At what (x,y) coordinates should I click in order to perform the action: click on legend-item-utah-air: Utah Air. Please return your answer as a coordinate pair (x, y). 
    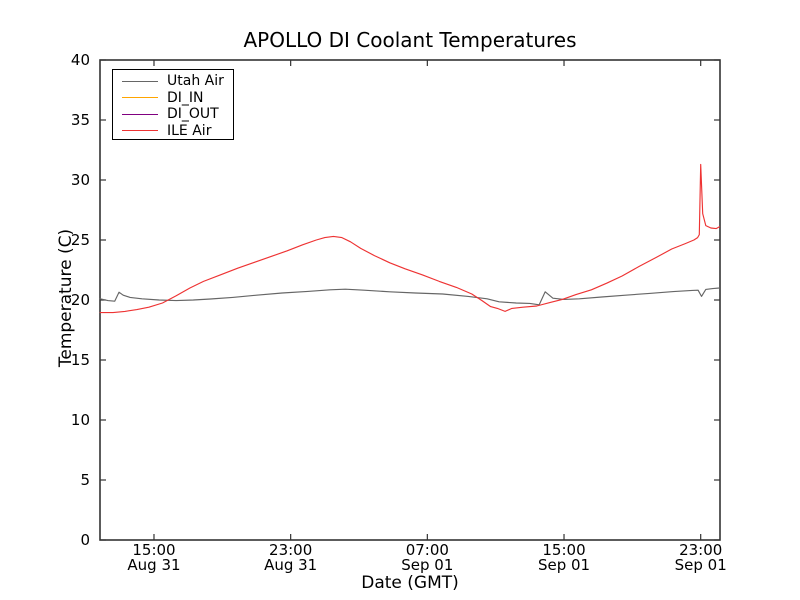
    Looking at the image, I should click on (177, 81).